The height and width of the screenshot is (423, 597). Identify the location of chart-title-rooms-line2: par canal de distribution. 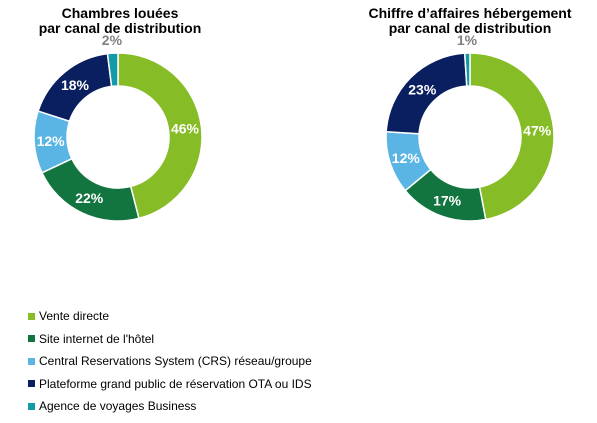
(120, 28).